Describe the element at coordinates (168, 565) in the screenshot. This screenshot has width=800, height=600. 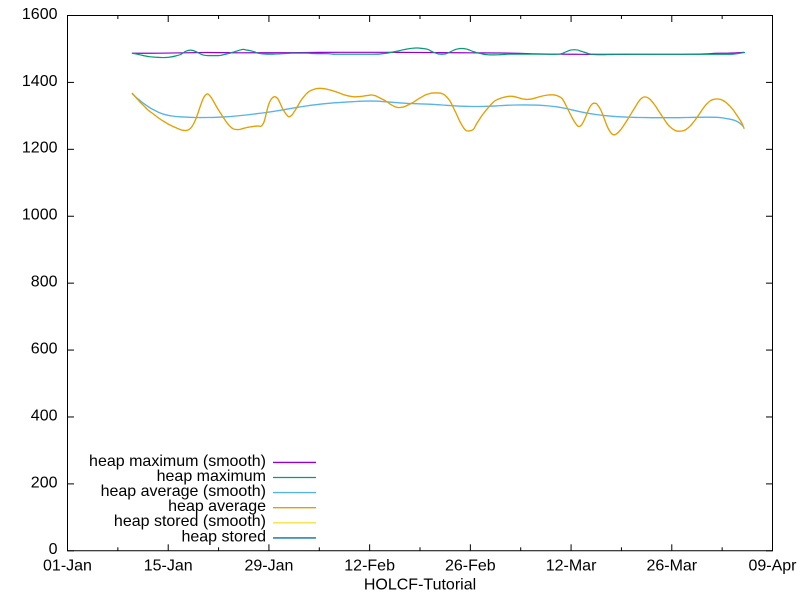
I see `svg-text: 15-Jan` at that location.